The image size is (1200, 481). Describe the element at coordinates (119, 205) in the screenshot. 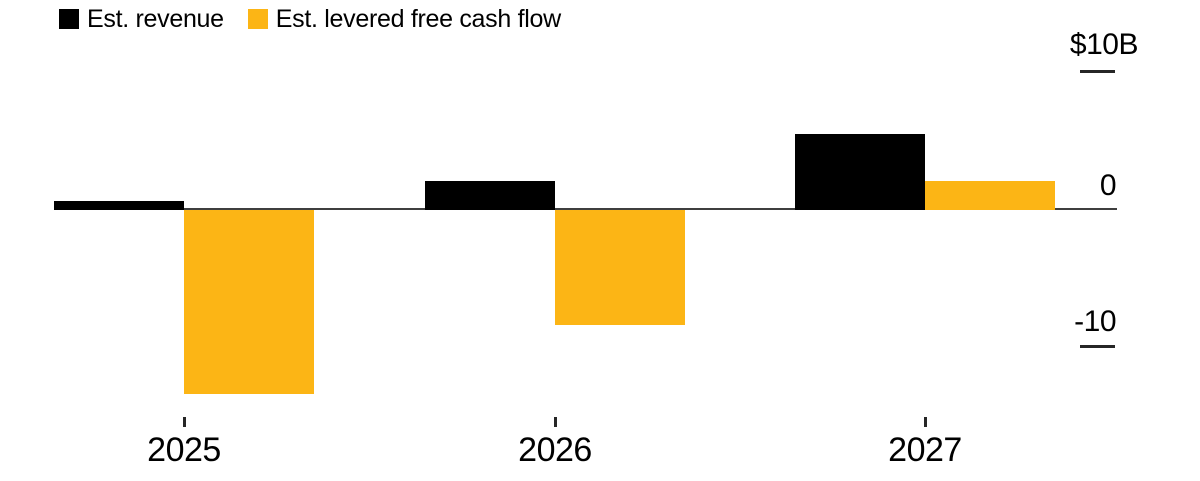

I see `bar-revenue-2025` at that location.